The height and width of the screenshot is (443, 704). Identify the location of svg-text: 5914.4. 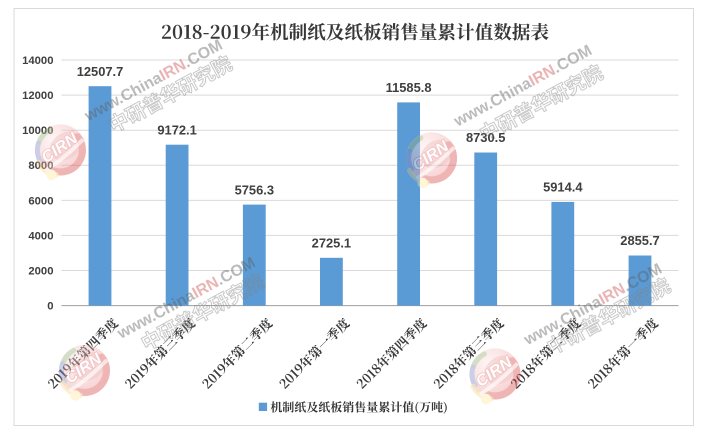
(563, 187).